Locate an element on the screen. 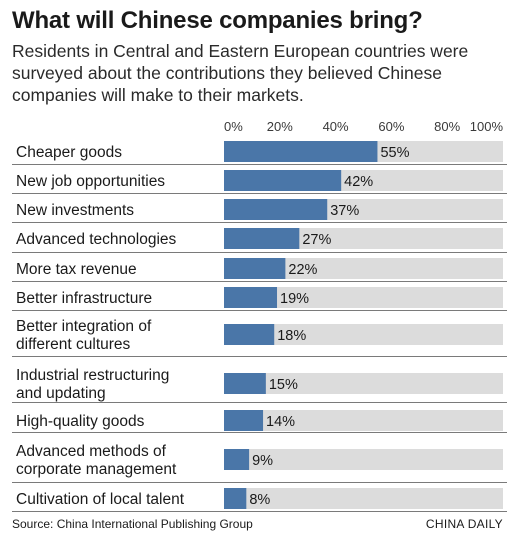 This screenshot has width=515, height=541. value-label: 14% is located at coordinates (280, 422).